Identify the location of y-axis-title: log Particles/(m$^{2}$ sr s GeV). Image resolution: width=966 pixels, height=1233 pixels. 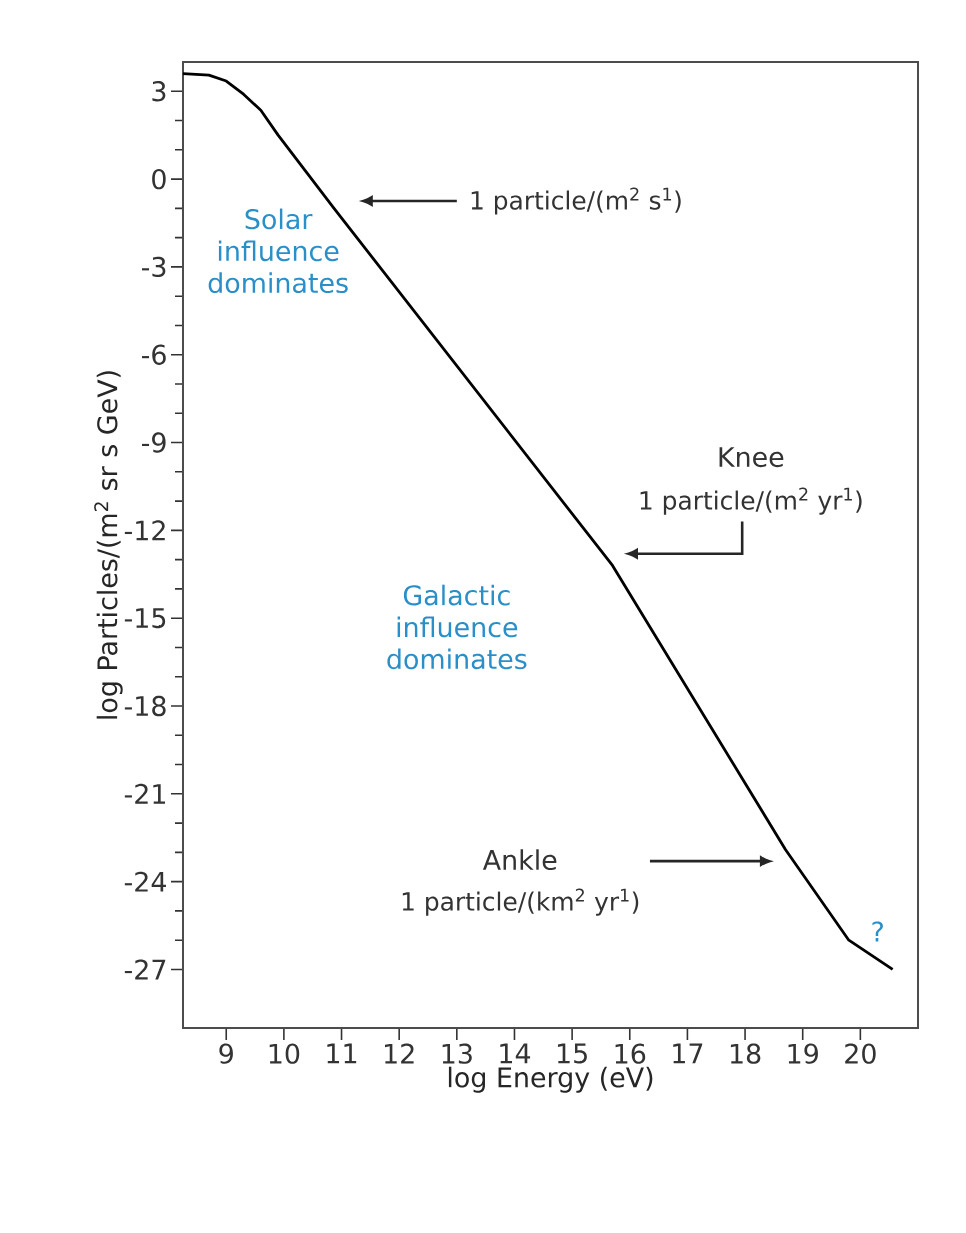
(108, 545).